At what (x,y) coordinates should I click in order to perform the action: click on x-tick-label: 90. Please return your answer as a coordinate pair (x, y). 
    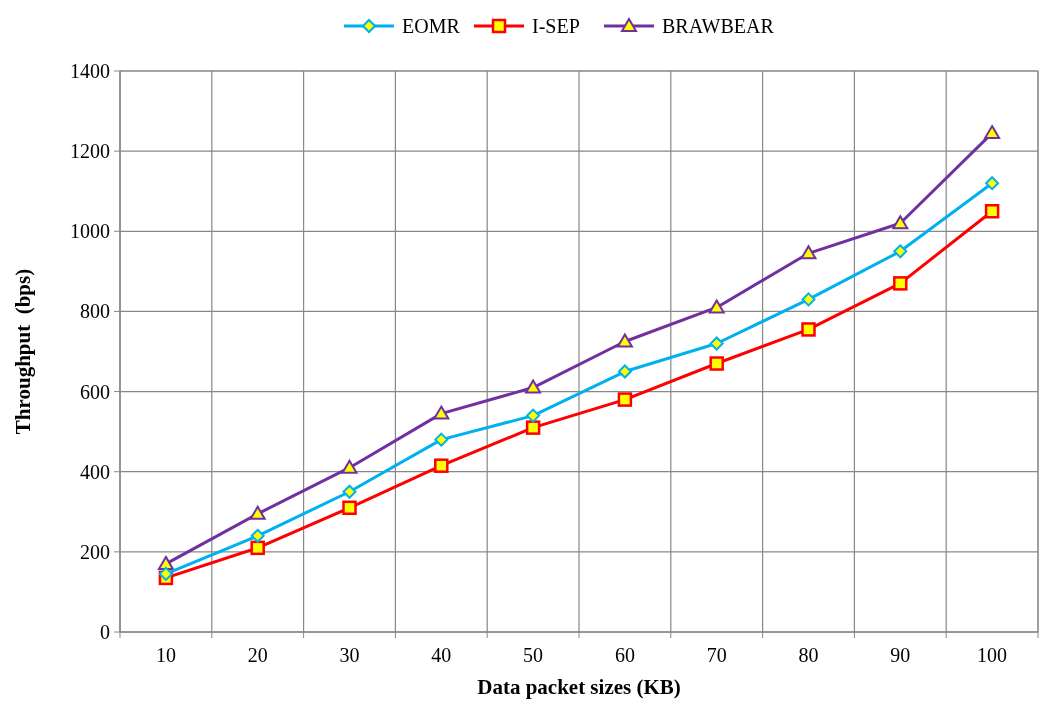
    Looking at the image, I should click on (900, 655).